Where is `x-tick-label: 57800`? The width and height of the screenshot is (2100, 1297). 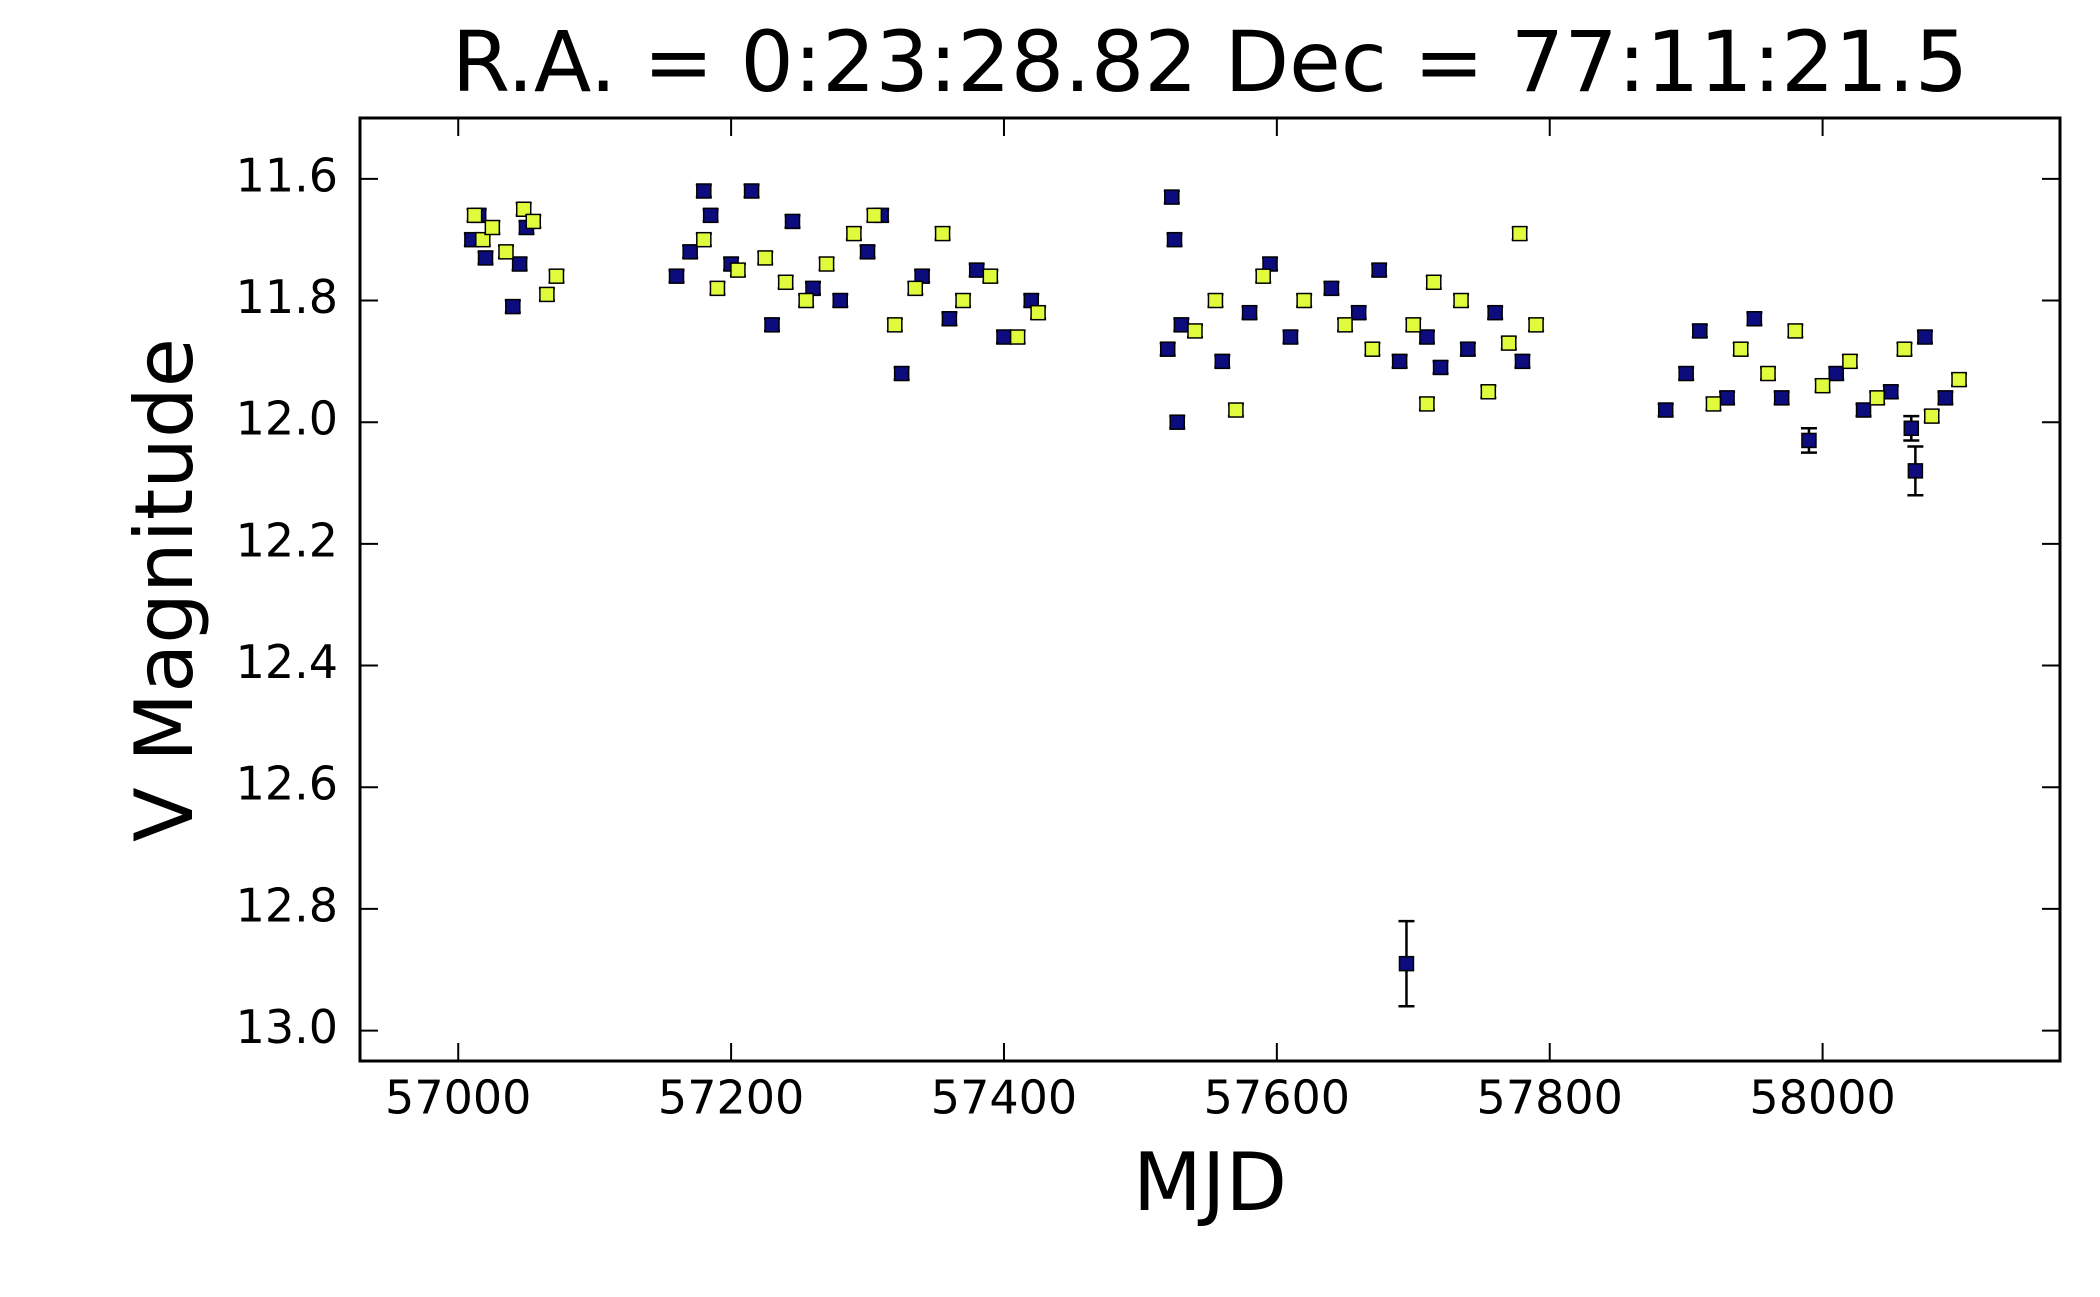
x-tick-label: 57800 is located at coordinates (1550, 1098).